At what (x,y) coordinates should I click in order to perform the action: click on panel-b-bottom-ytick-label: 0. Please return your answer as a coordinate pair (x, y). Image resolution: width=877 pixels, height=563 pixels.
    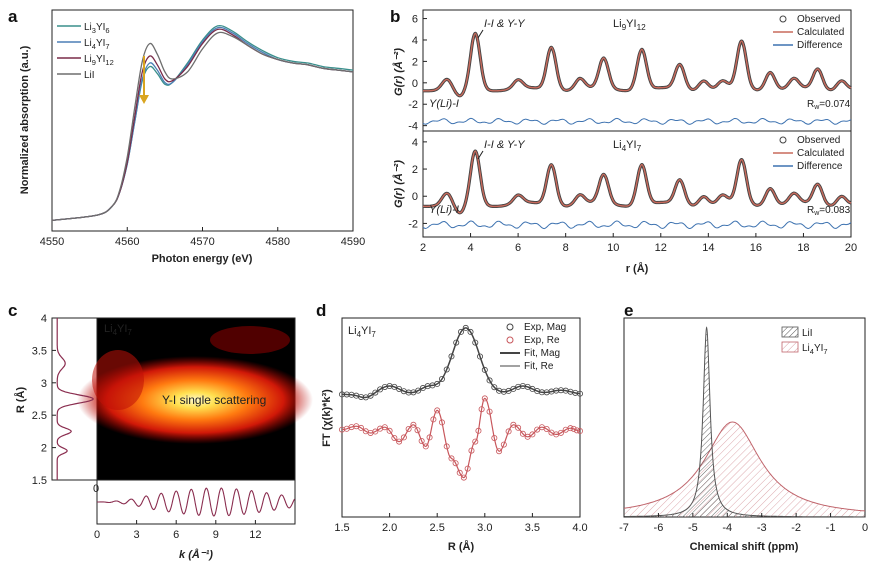
    Looking at the image, I should click on (415, 197).